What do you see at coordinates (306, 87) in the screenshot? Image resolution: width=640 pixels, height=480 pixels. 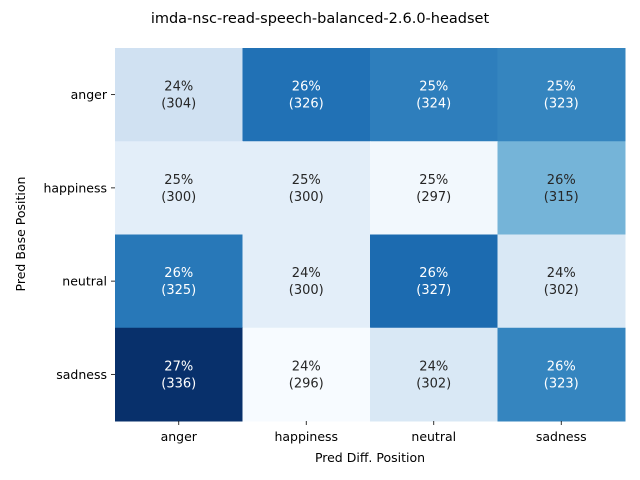 I see `cell-percent-label-r0-c1: 26%` at bounding box center [306, 87].